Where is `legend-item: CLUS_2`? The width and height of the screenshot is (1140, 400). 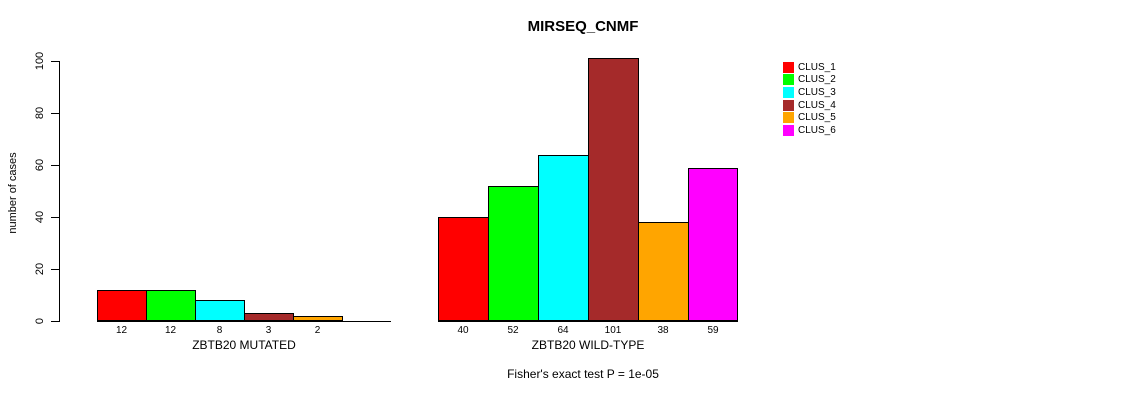
legend-item: CLUS_2 is located at coordinates (809, 80).